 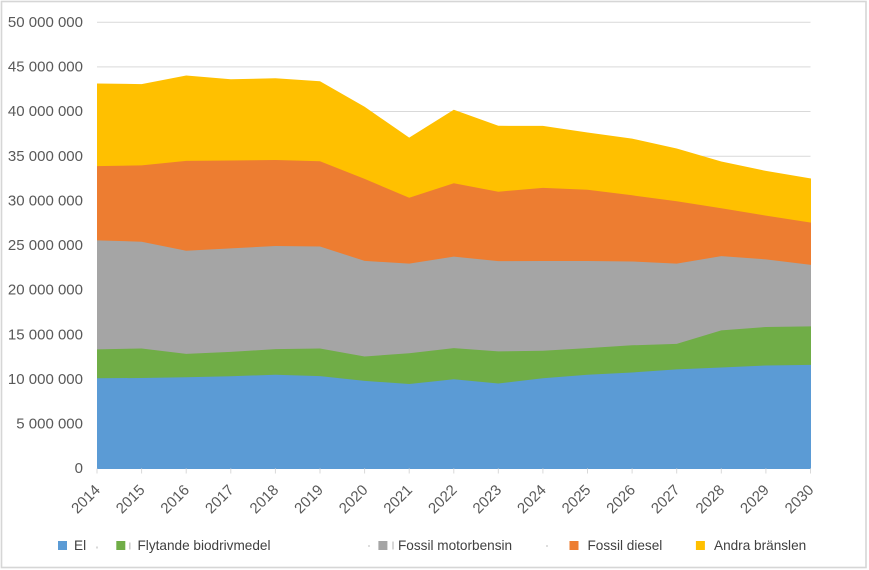 I want to click on svg-text: El, so click(x=80, y=545).